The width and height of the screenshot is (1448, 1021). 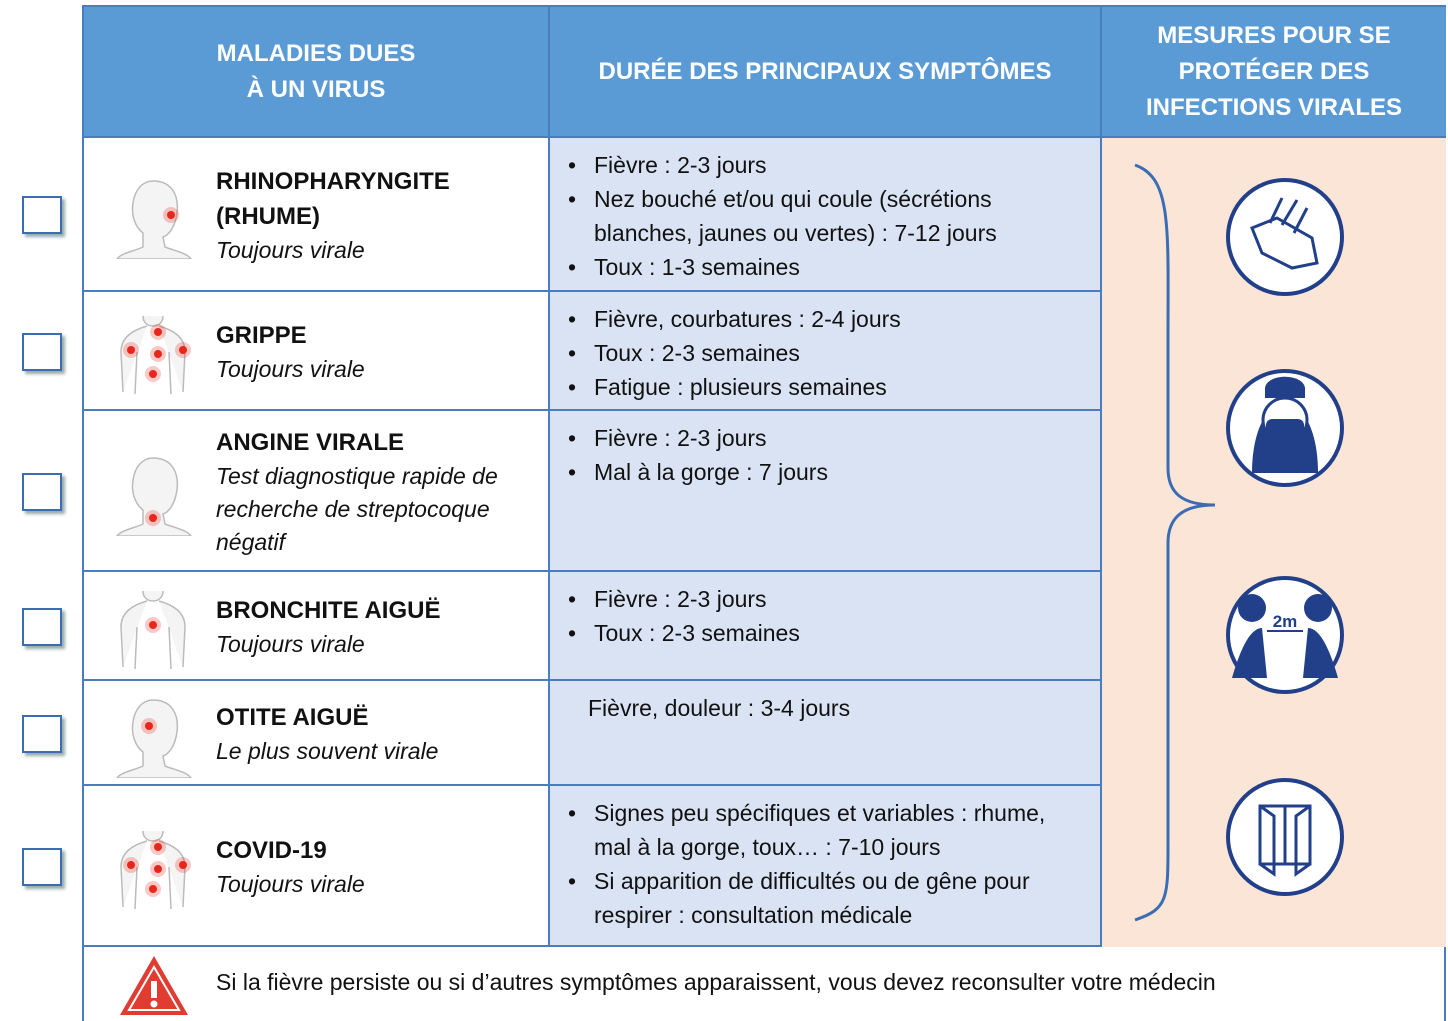 I want to click on symptom-cell: Fièvre : 2-3 joursToux : 2-3 semaines, so click(x=826, y=626).